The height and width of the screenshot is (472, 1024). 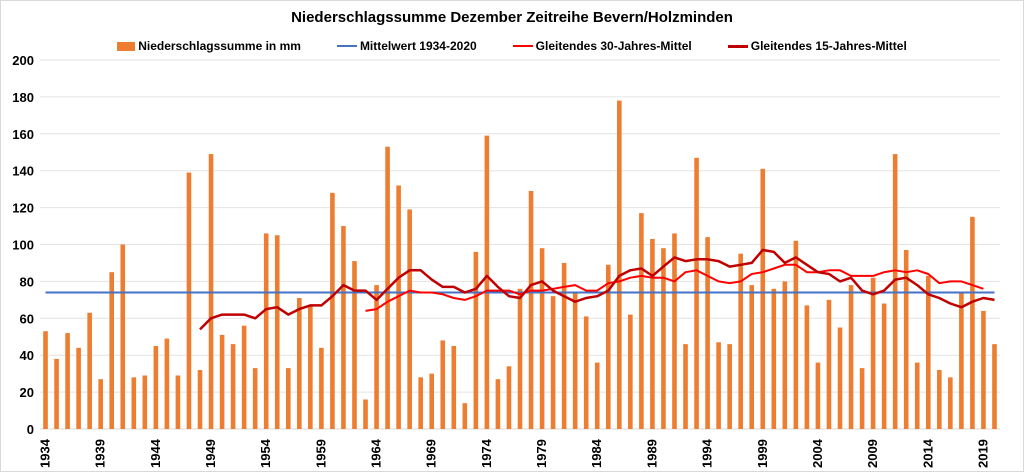 What do you see at coordinates (431, 453) in the screenshot?
I see `x-tick-label: 1969` at bounding box center [431, 453].